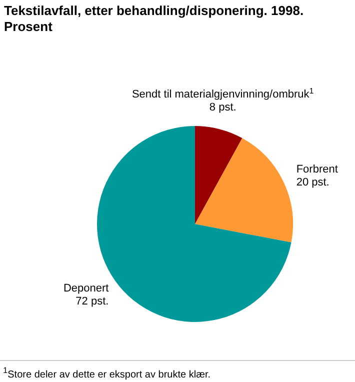  Describe the element at coordinates (222, 108) in the screenshot. I see `data-label: 8 pst.` at that location.